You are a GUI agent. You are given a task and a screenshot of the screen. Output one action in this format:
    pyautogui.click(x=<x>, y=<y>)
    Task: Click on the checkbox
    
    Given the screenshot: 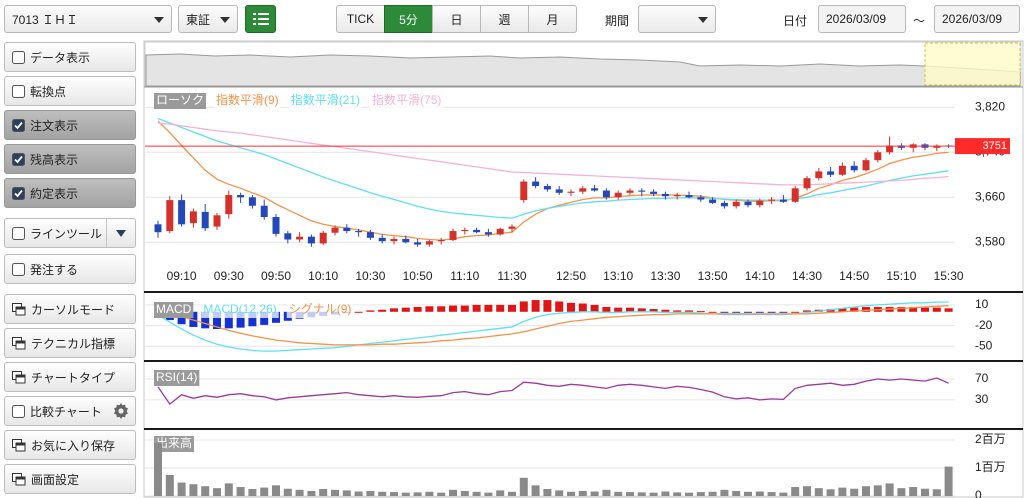 What is the action you would take?
    pyautogui.click(x=18, y=193)
    